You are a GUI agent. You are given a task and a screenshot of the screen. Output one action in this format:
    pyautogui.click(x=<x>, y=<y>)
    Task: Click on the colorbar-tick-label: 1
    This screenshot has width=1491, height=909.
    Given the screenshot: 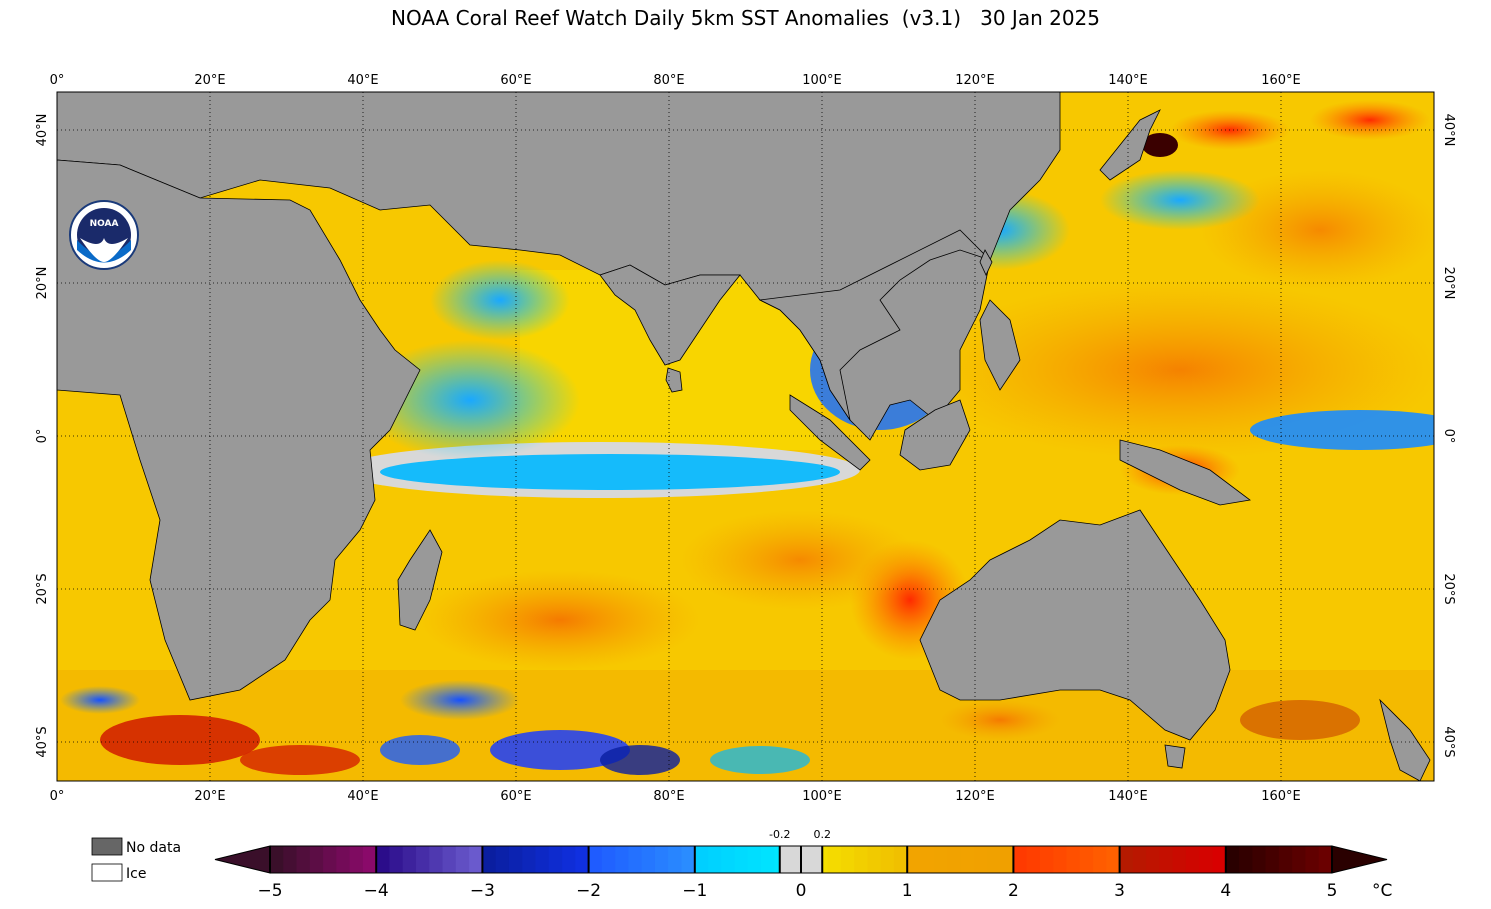 What is the action you would take?
    pyautogui.click(x=907, y=891)
    